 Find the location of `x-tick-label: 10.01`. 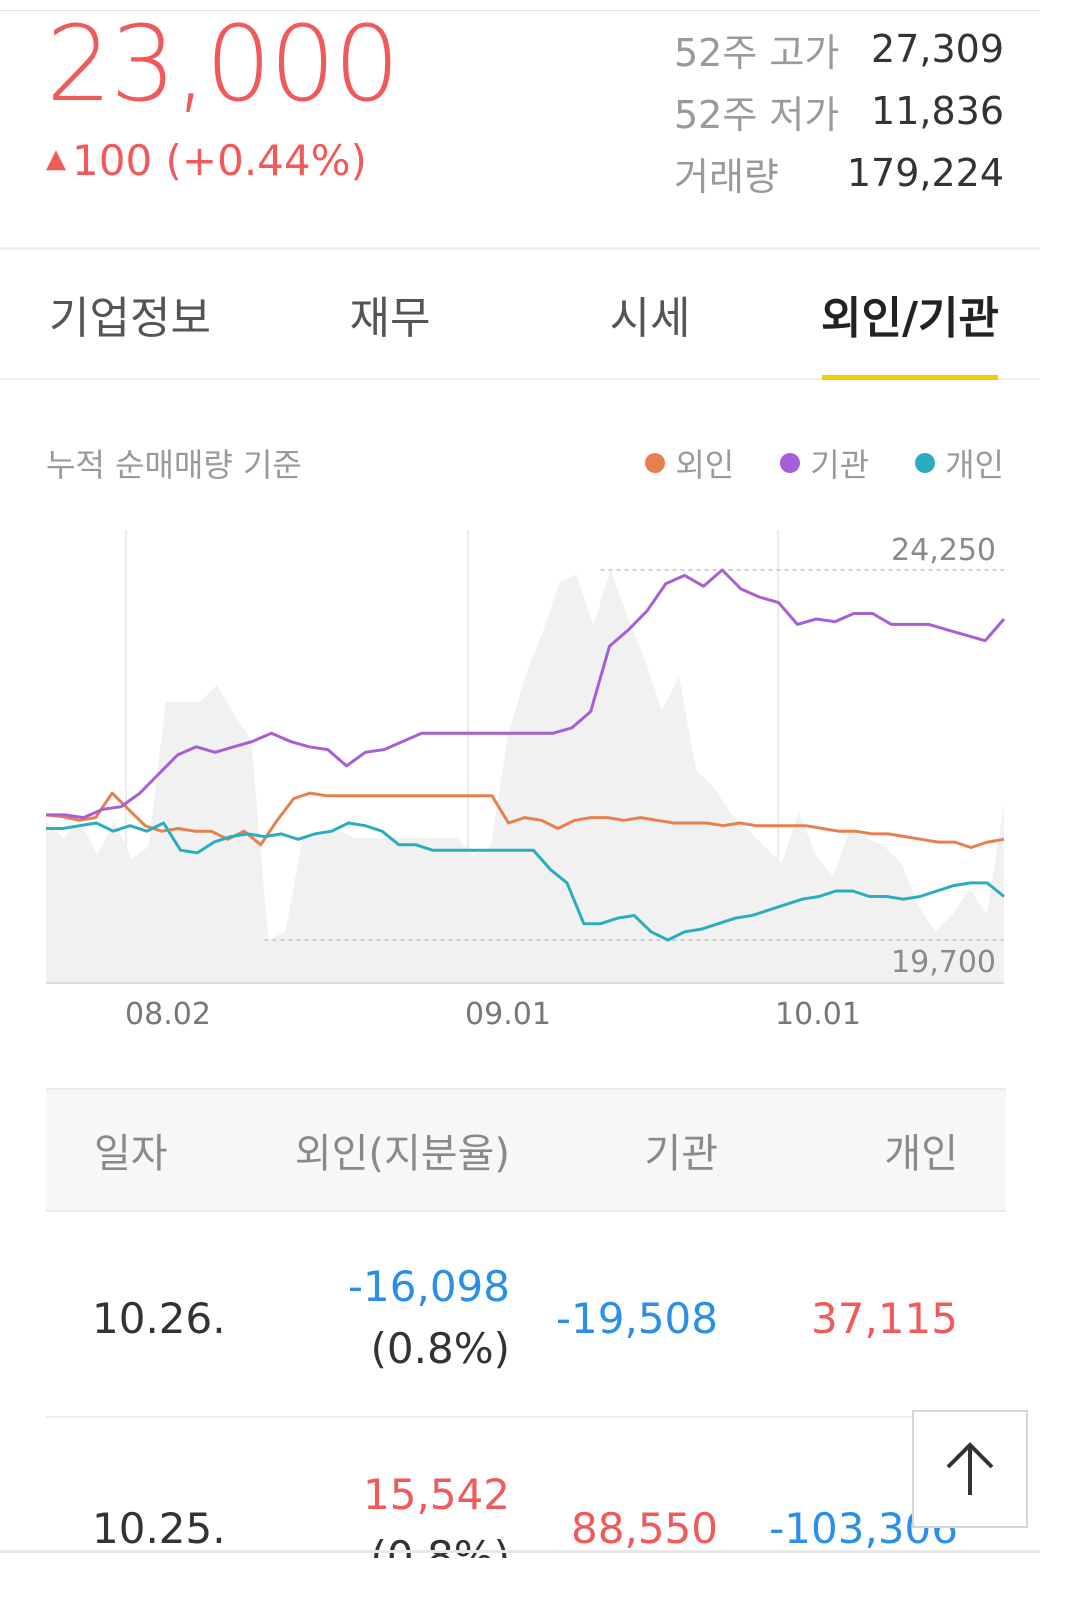

x-tick-label: 10.01 is located at coordinates (818, 1014).